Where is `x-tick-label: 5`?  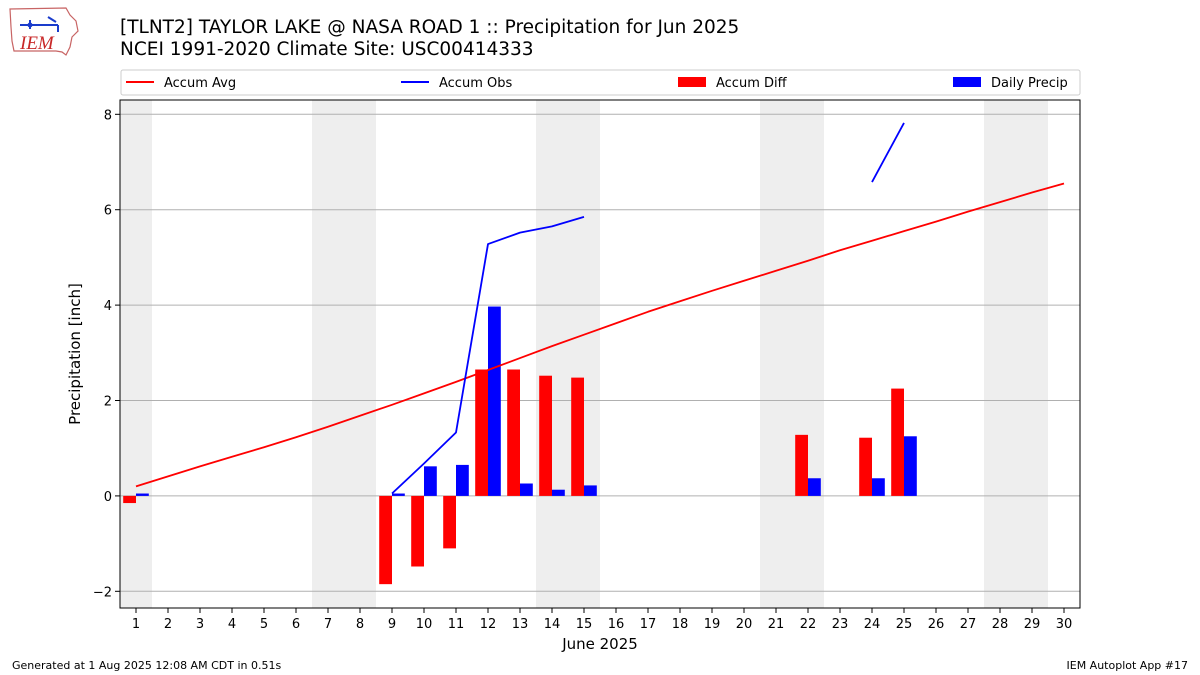
x-tick-label: 5 is located at coordinates (264, 624).